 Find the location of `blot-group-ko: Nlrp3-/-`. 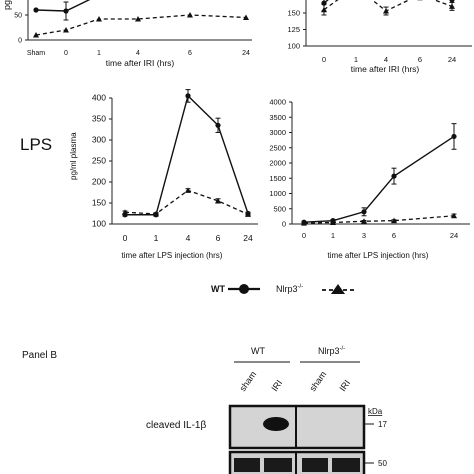

blot-group-ko: Nlrp3-/- is located at coordinates (331, 351).